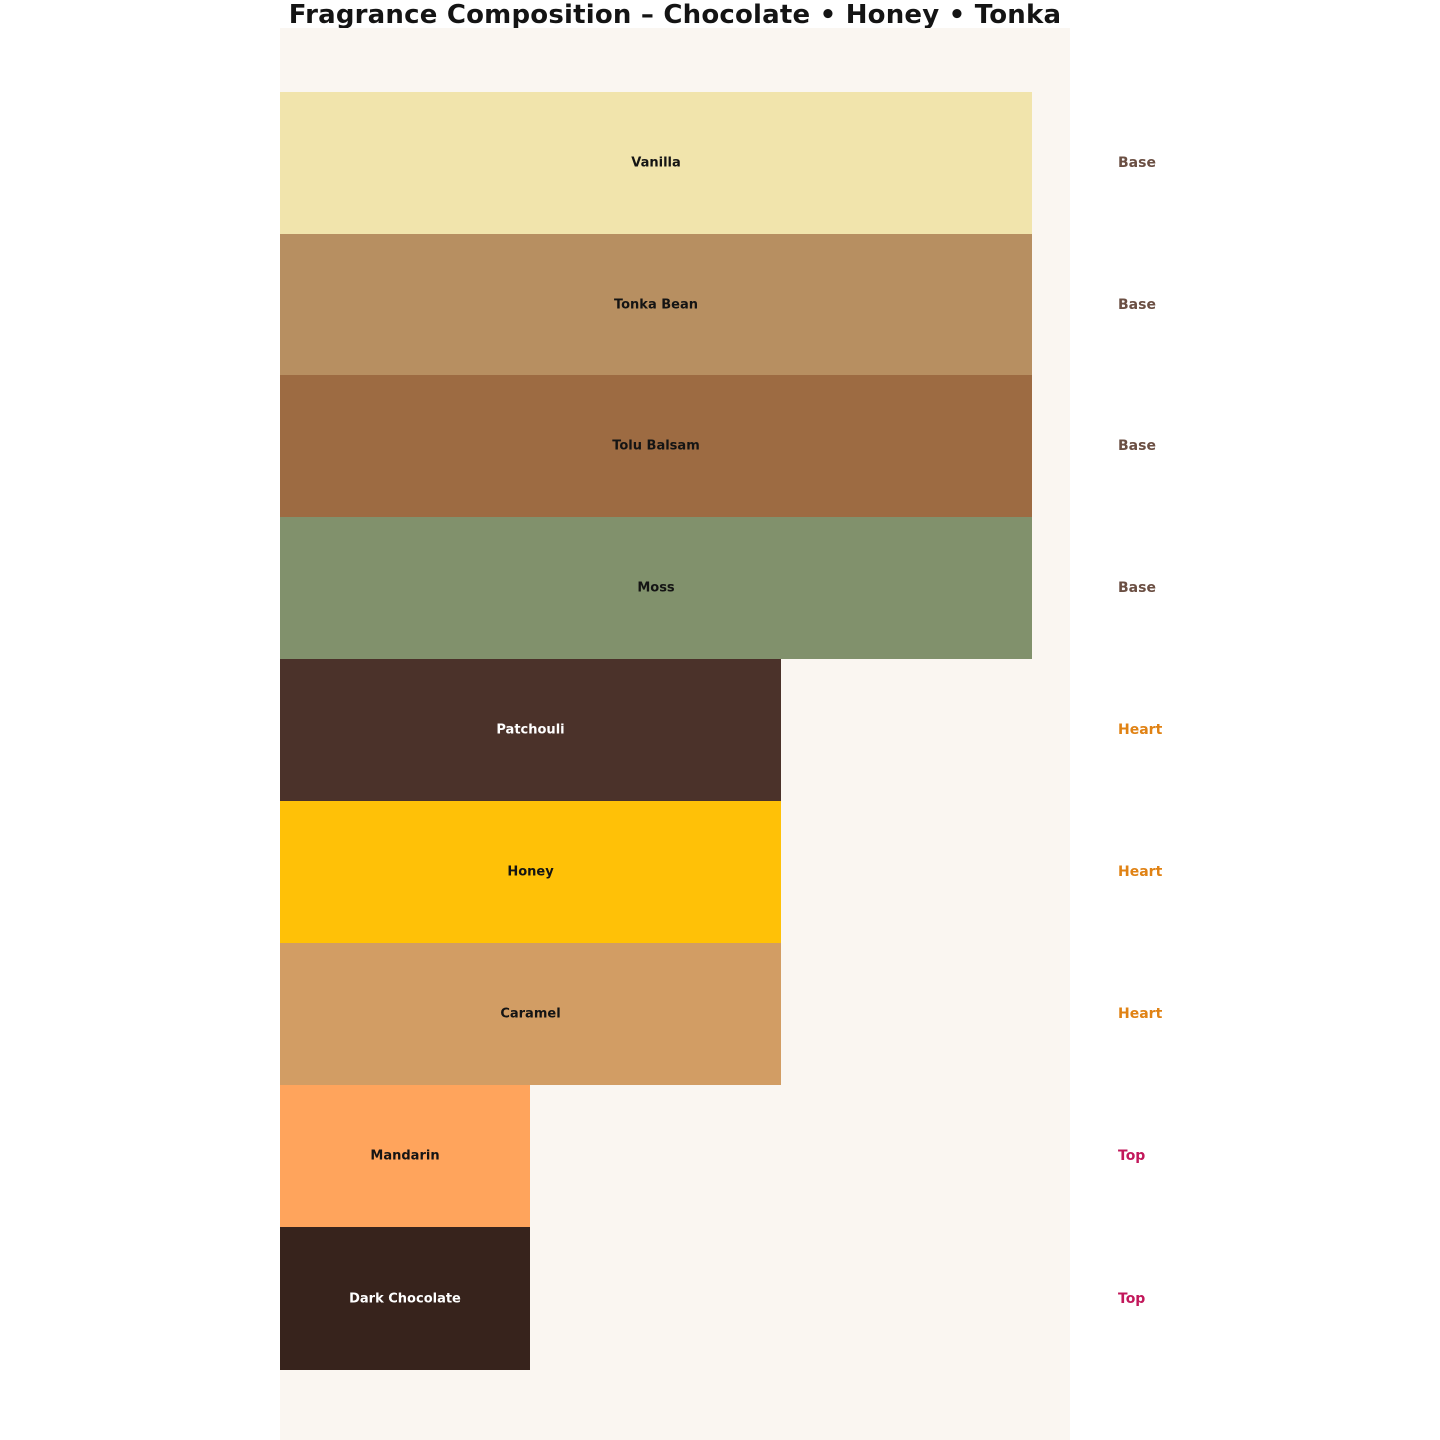 The height and width of the screenshot is (1440, 1440). I want to click on bar-row: Honey, so click(530, 872).